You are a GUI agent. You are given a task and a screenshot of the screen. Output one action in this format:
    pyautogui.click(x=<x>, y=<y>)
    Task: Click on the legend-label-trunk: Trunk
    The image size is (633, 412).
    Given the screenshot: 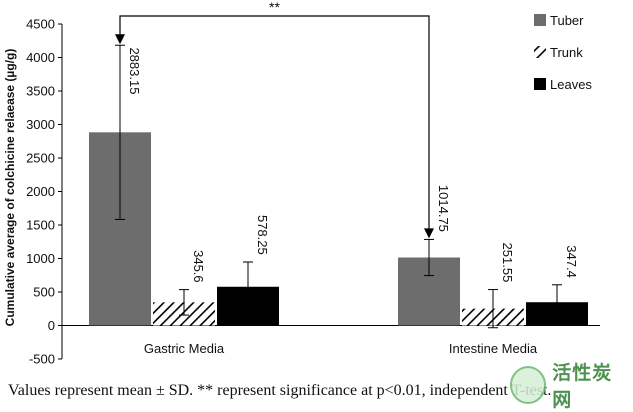 What is the action you would take?
    pyautogui.click(x=566, y=52)
    